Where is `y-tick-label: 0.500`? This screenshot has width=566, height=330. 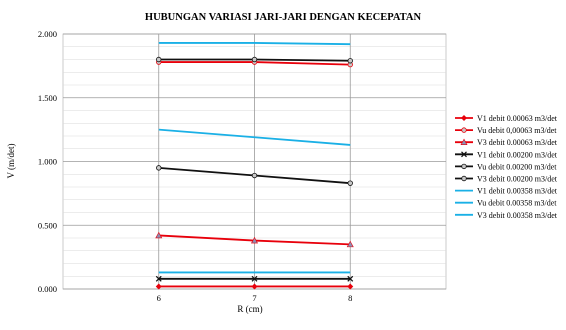
y-tick-label: 0.500 is located at coordinates (47, 225).